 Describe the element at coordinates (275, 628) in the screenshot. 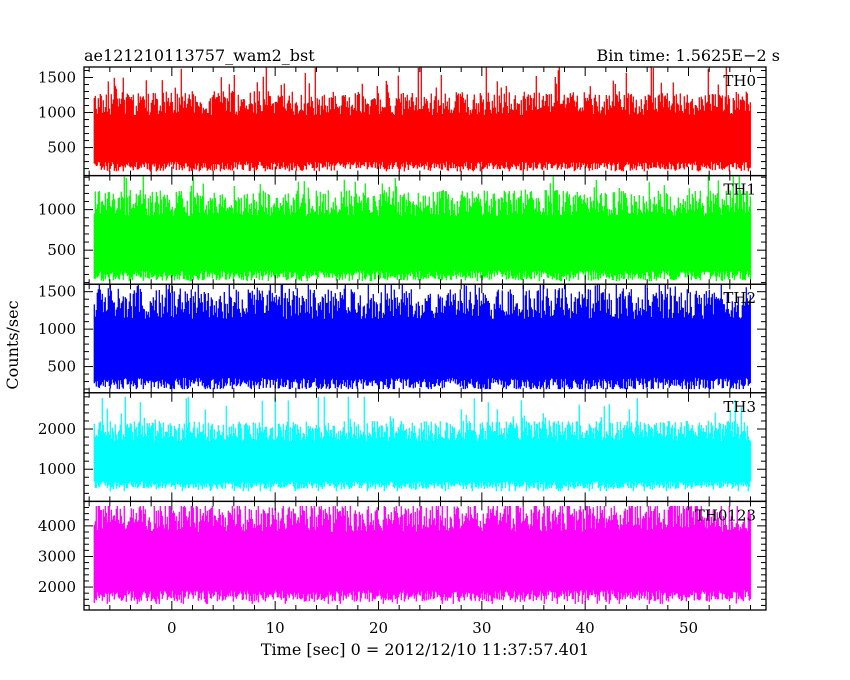

I see `x-tick-label: 10` at that location.